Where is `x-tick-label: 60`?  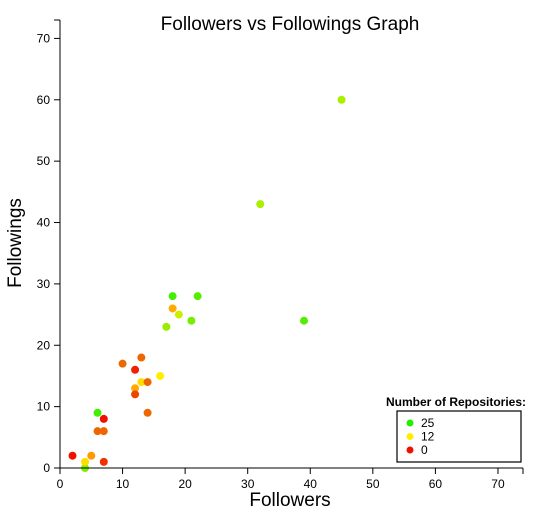 x-tick-label: 60 is located at coordinates (436, 484).